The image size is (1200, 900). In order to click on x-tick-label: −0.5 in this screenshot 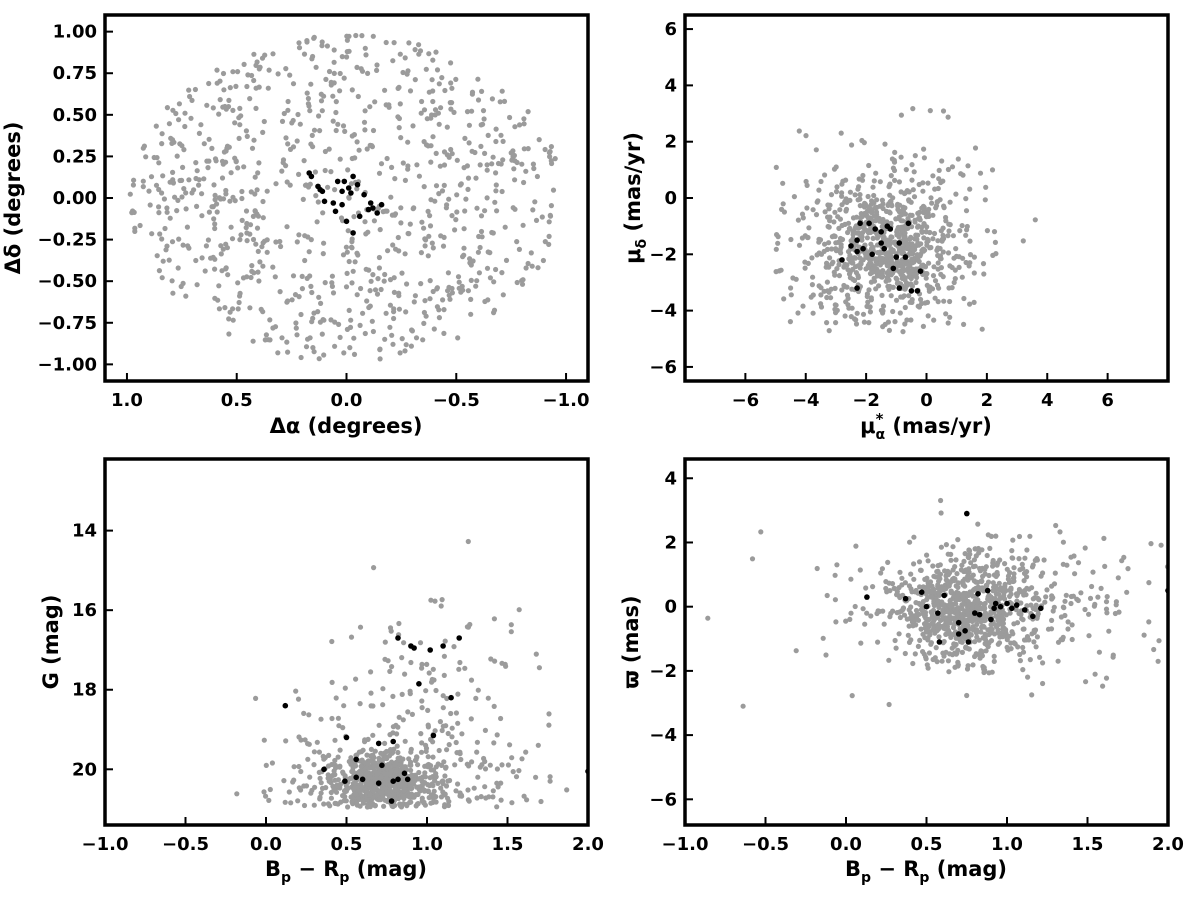, I will do `click(456, 400)`.